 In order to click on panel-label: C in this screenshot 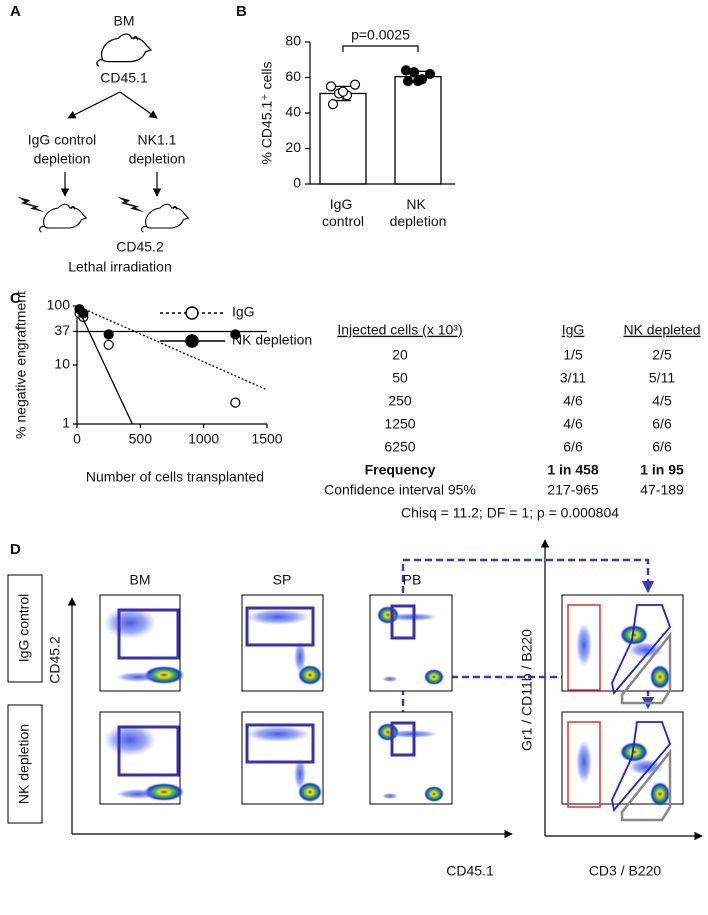, I will do `click(15, 298)`.